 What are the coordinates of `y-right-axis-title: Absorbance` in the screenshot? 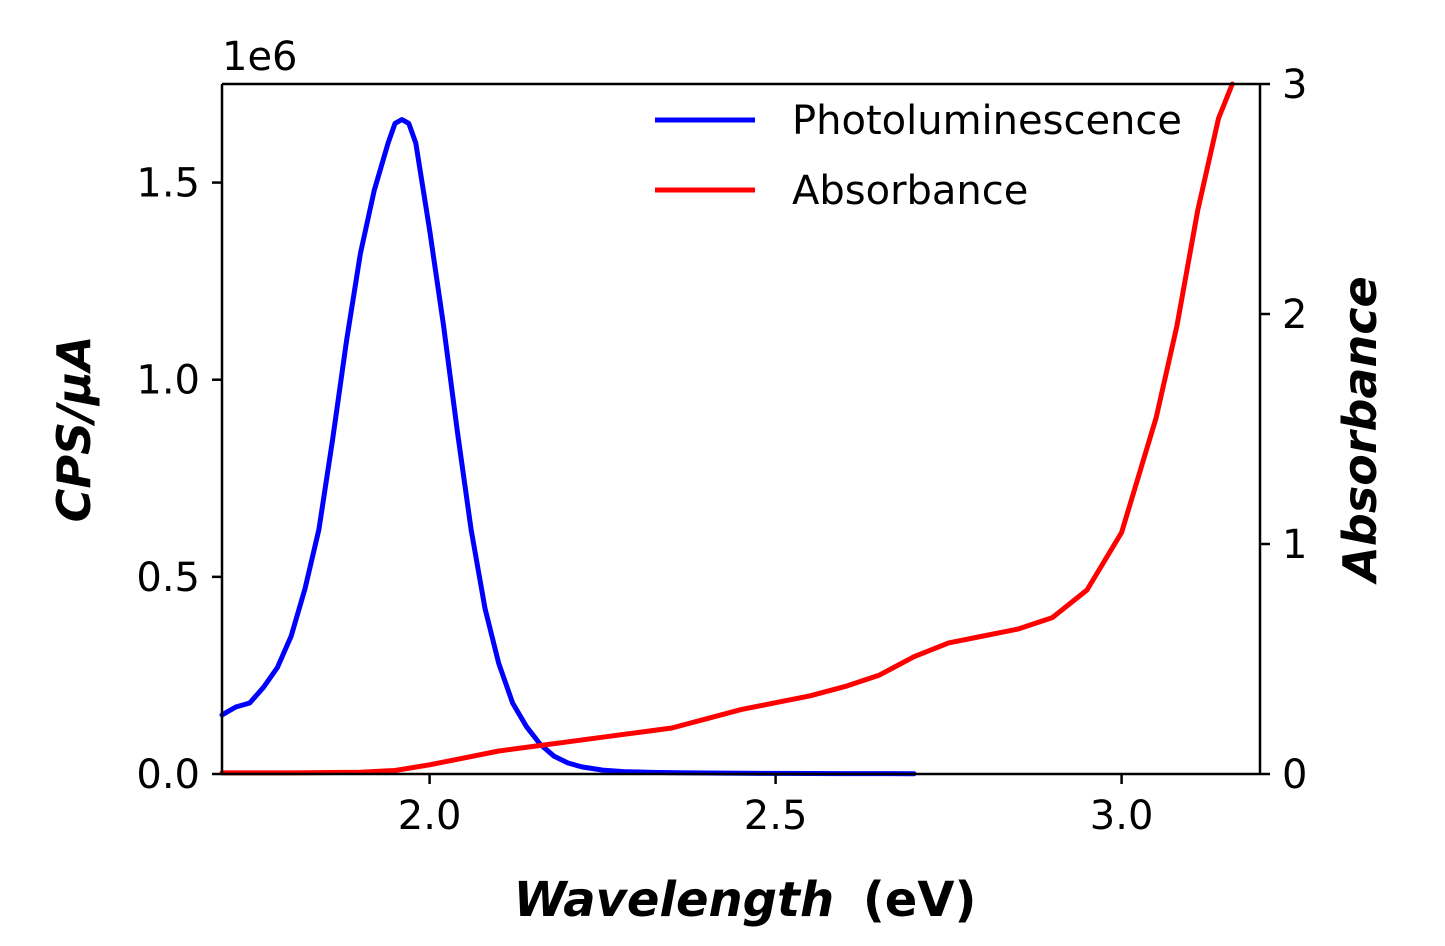 It's located at (1360, 430).